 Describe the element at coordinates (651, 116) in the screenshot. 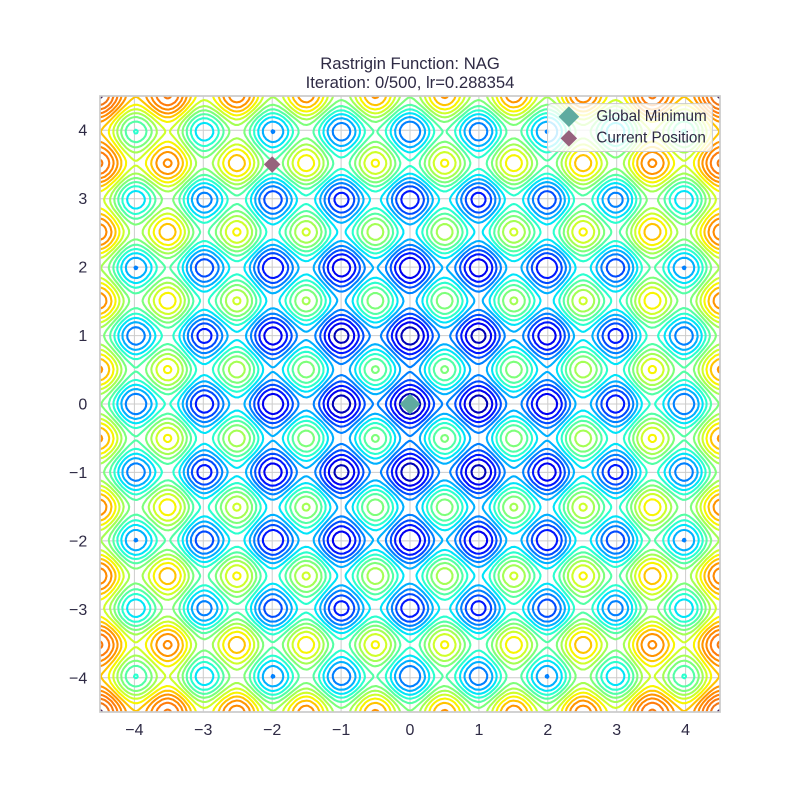

I see `svg-text: Global Minimum` at that location.